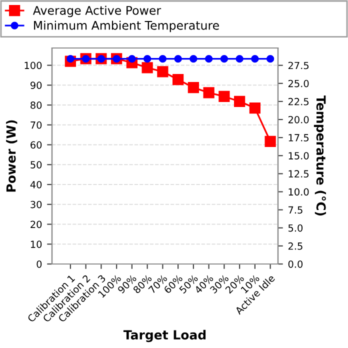 This screenshot has height=348, width=348. What do you see at coordinates (298, 102) in the screenshot?
I see `y2-tick-label: 22.5` at bounding box center [298, 102].